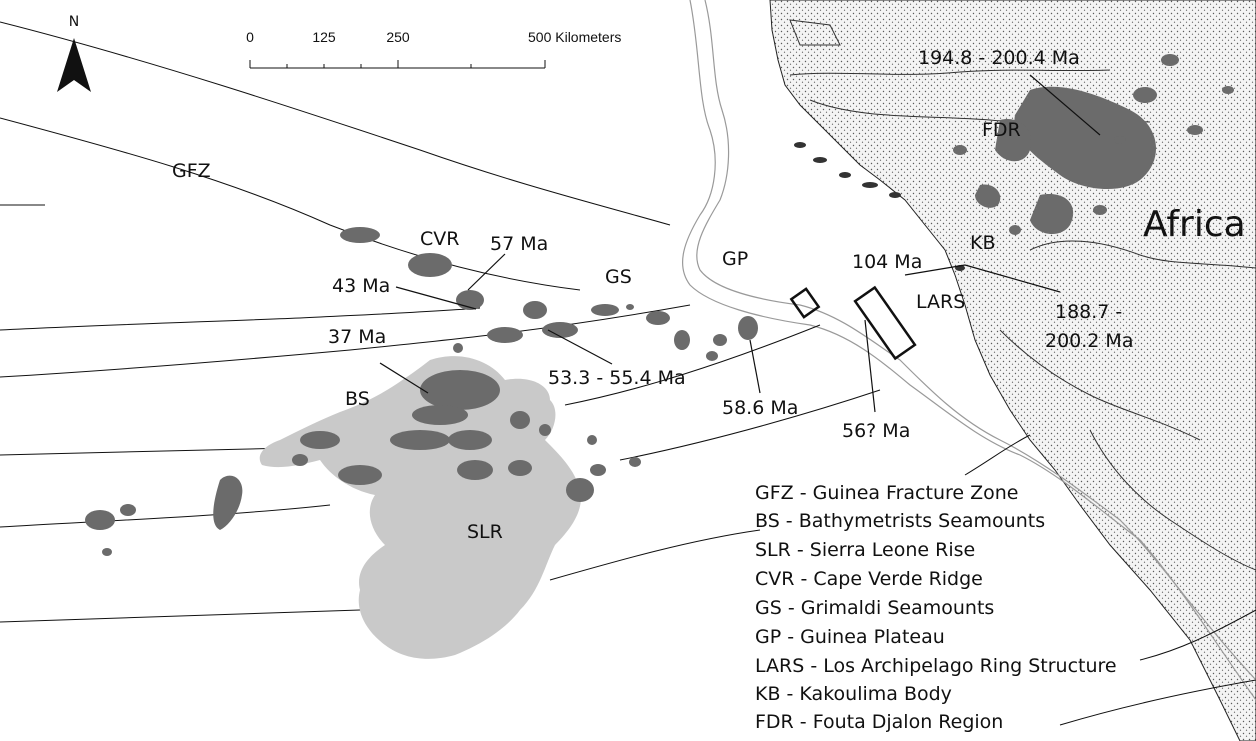  What do you see at coordinates (760, 408) in the screenshot?
I see `age-586: 58.6 Ma` at bounding box center [760, 408].